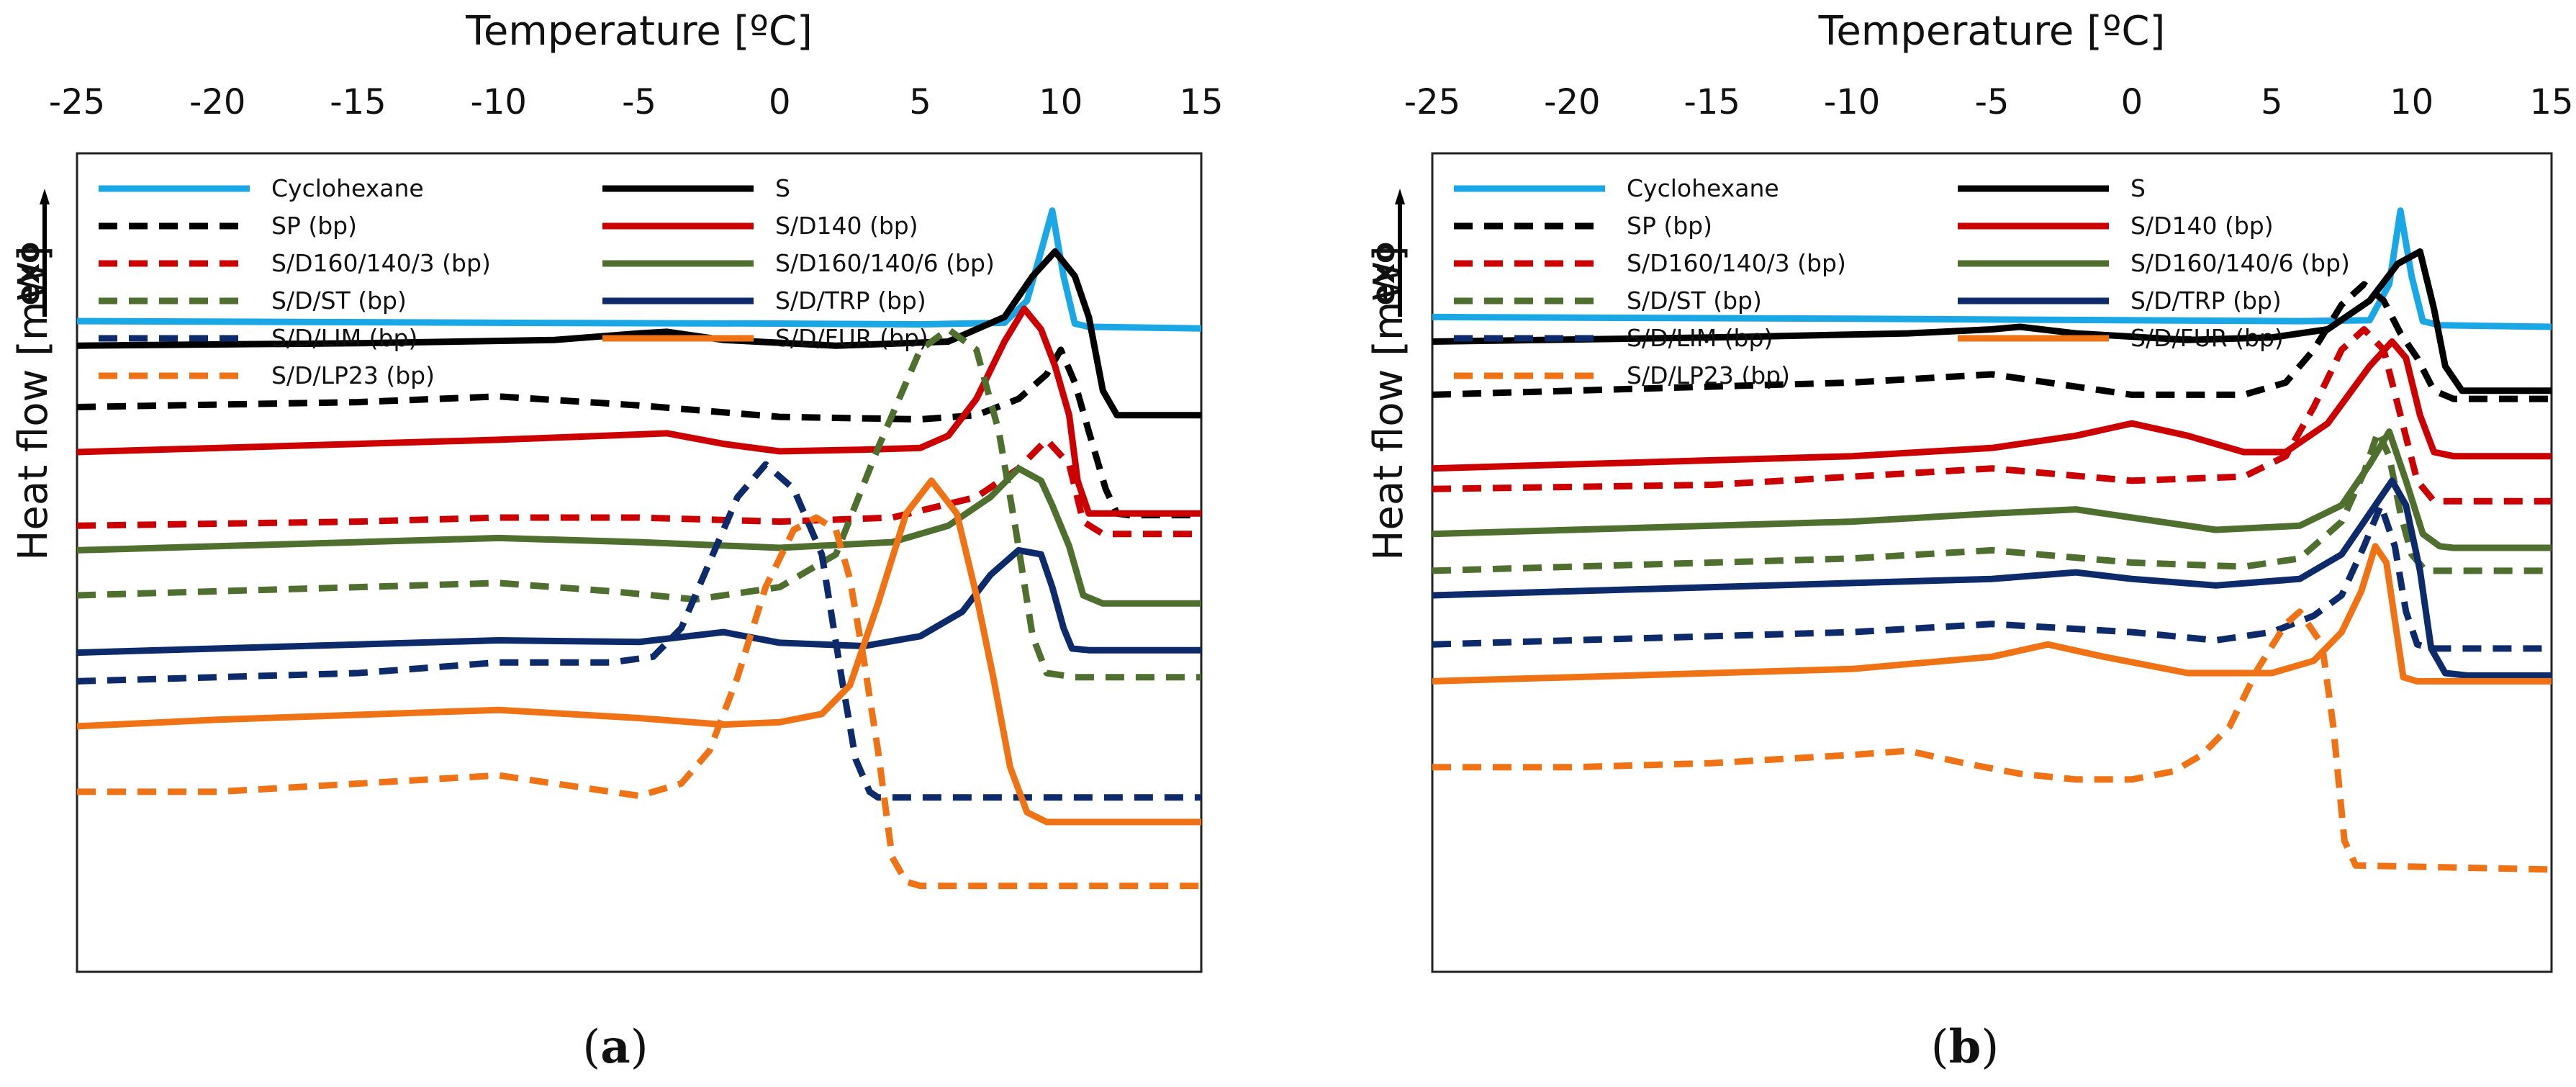  What do you see at coordinates (615, 1047) in the screenshot?
I see `panel-label: (a)` at bounding box center [615, 1047].